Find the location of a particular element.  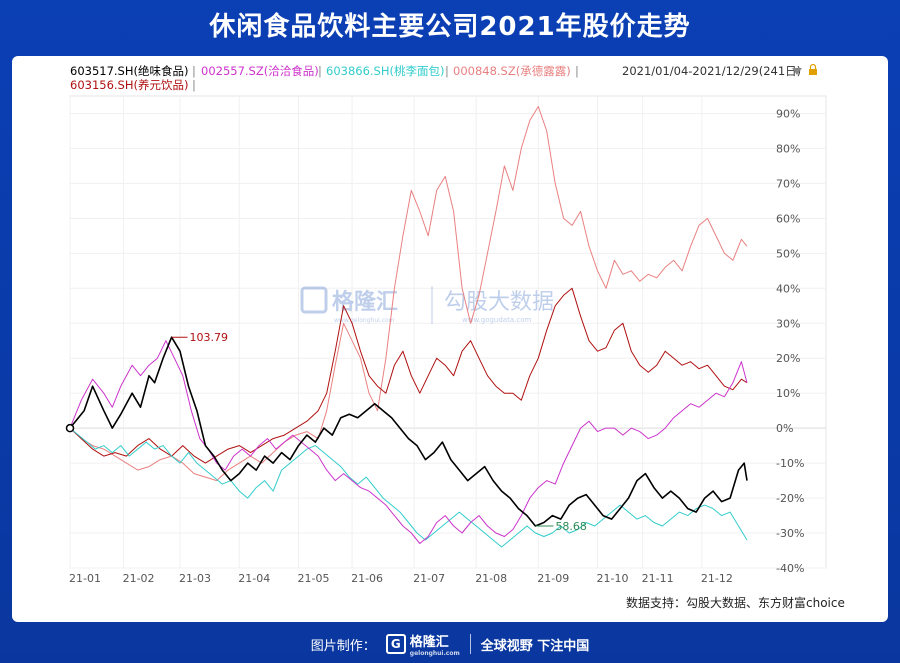

max-annotation-label: 103.79 is located at coordinates (209, 337).